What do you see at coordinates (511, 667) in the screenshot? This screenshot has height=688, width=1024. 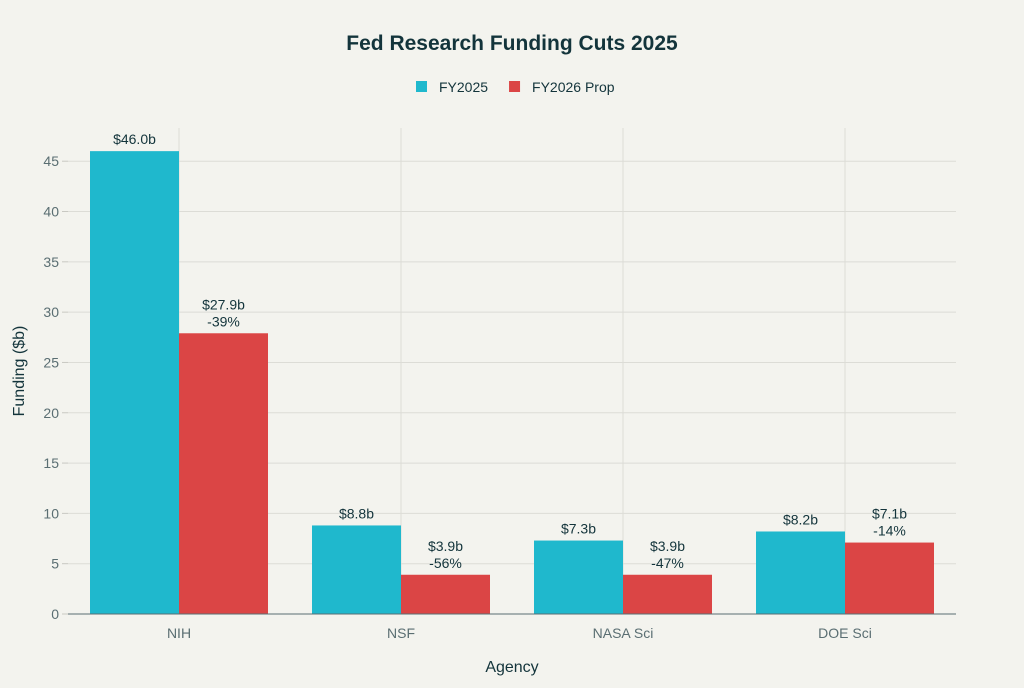 I see `x-axis-label: Agency` at bounding box center [511, 667].